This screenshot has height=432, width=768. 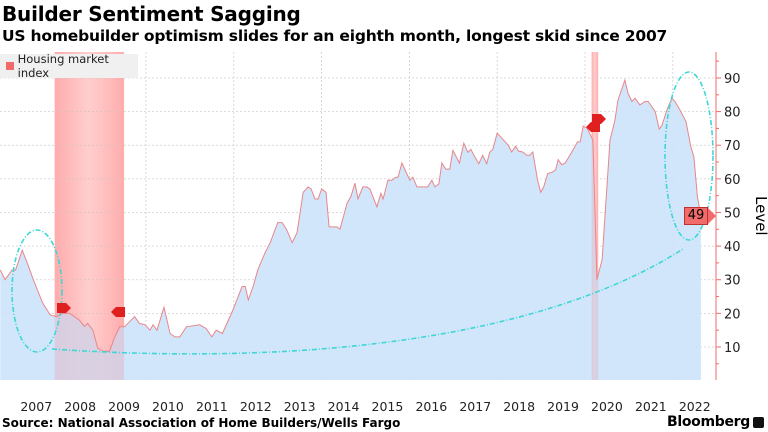 I want to click on x-tick-label: 2011, so click(x=212, y=406).